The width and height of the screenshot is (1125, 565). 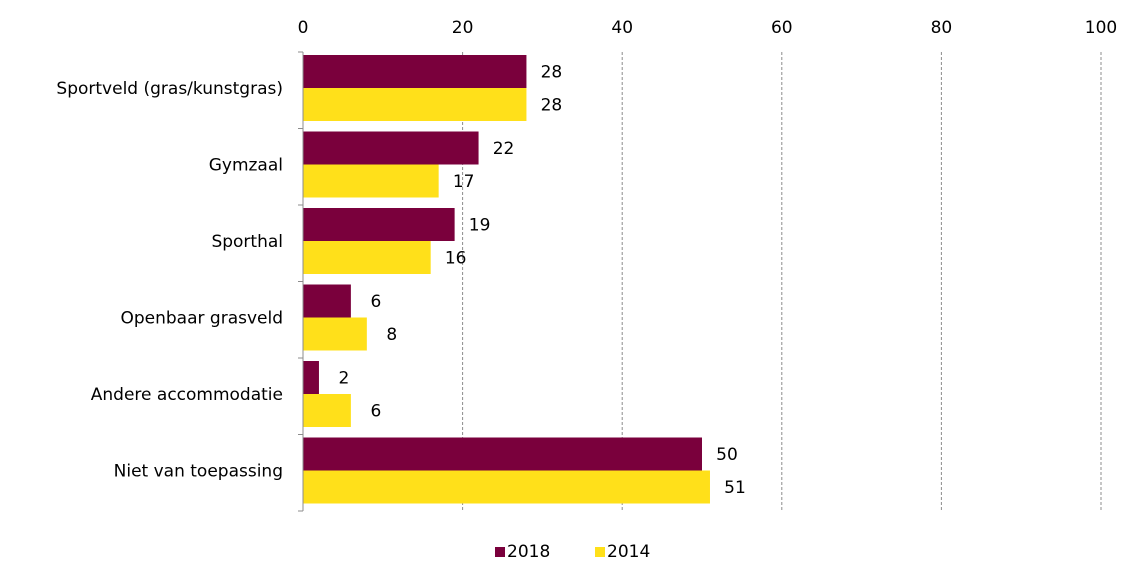 I want to click on data-label: 16, so click(x=456, y=259).